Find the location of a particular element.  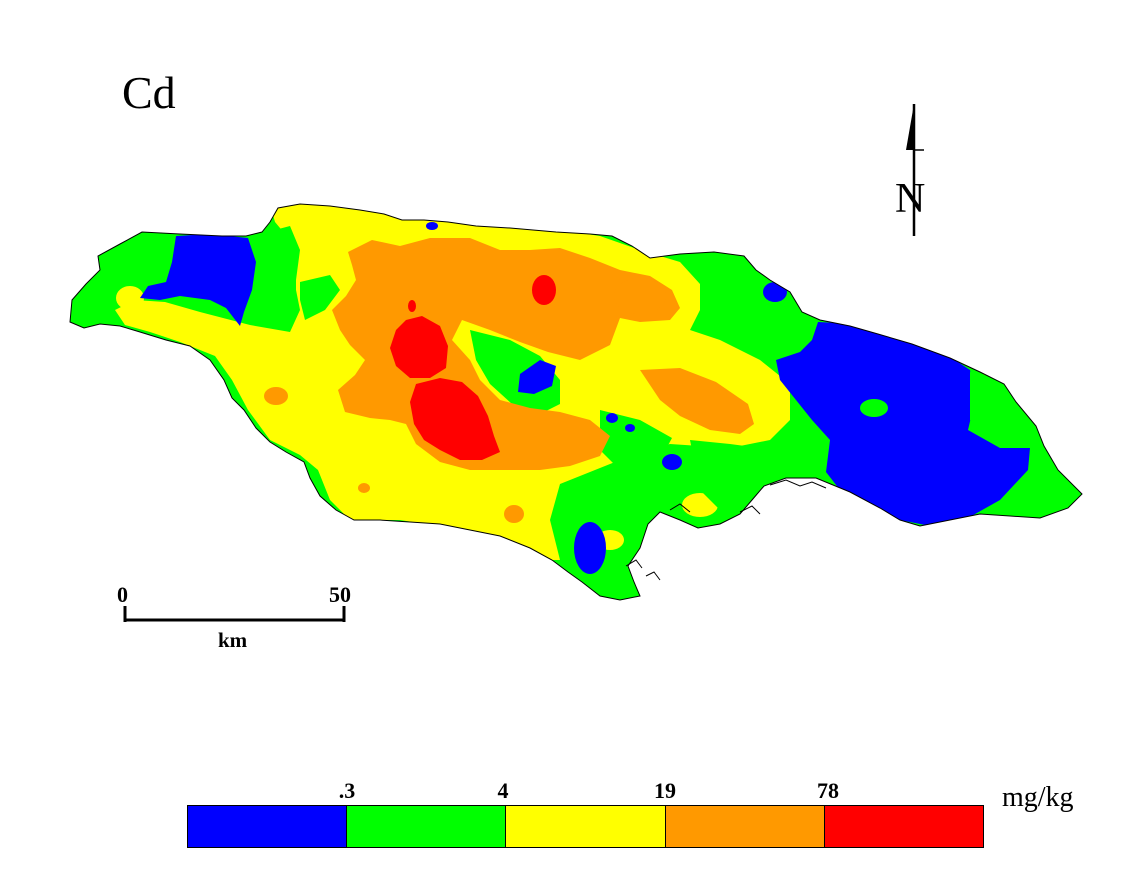

map-title: Cd is located at coordinates (149, 92).